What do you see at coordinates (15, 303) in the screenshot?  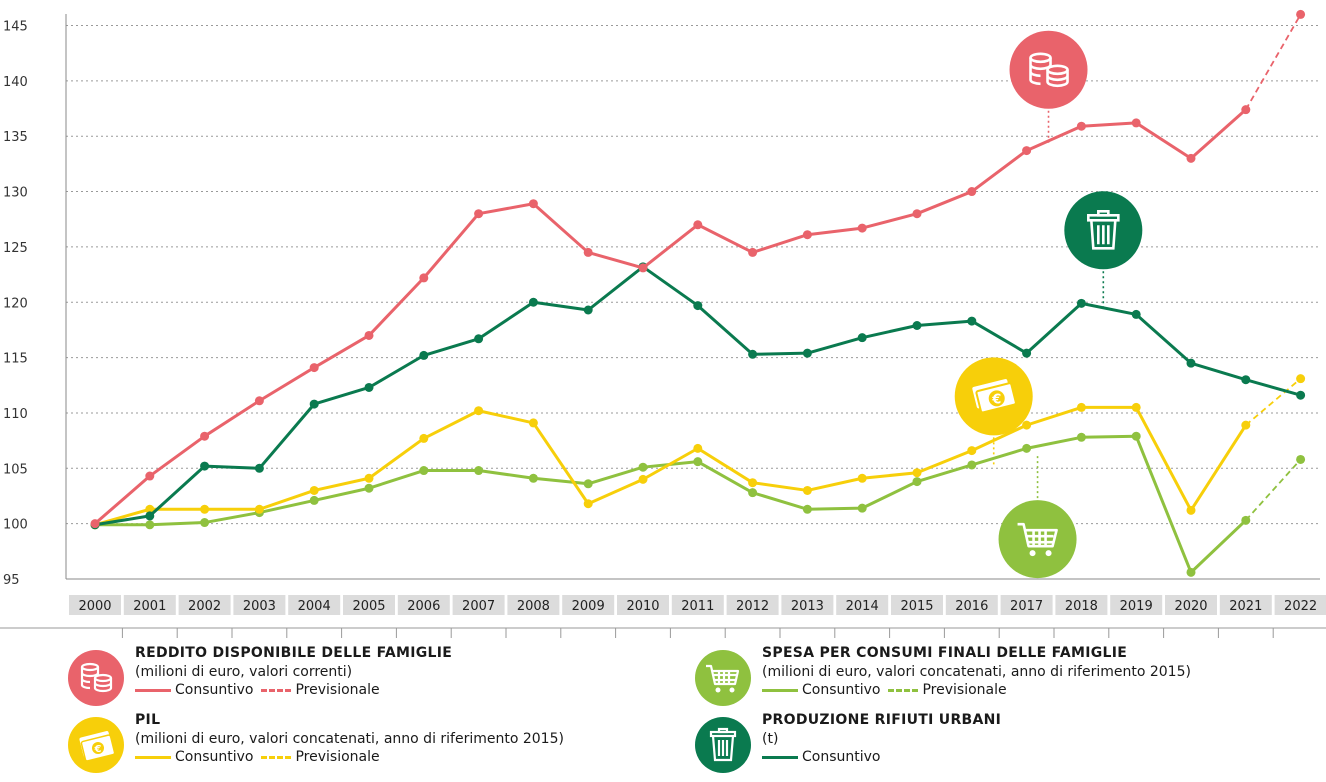 I see `y-tick-label: 120` at bounding box center [15, 303].